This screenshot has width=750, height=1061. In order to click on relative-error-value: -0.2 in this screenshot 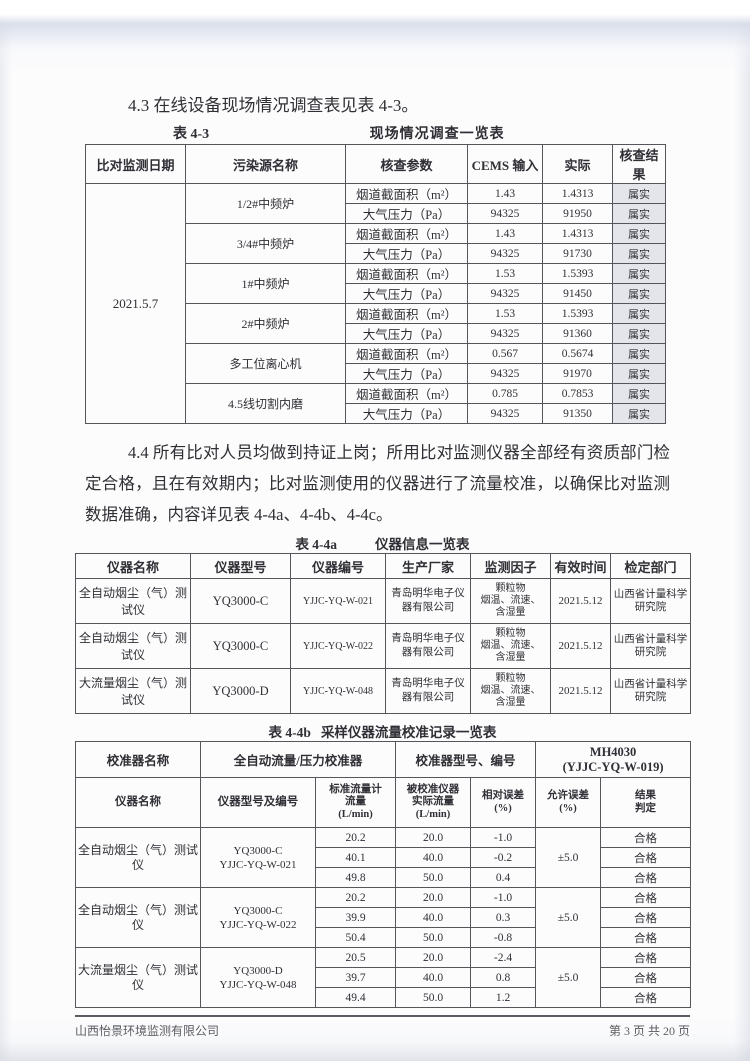, I will do `click(503, 857)`.